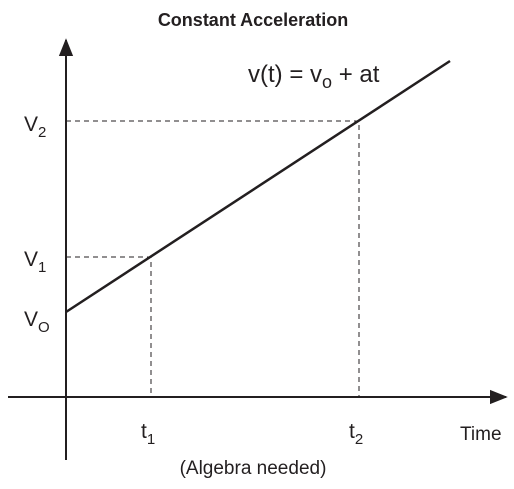  Describe the element at coordinates (253, 20) in the screenshot. I see `title: Constant Acceleration` at that location.